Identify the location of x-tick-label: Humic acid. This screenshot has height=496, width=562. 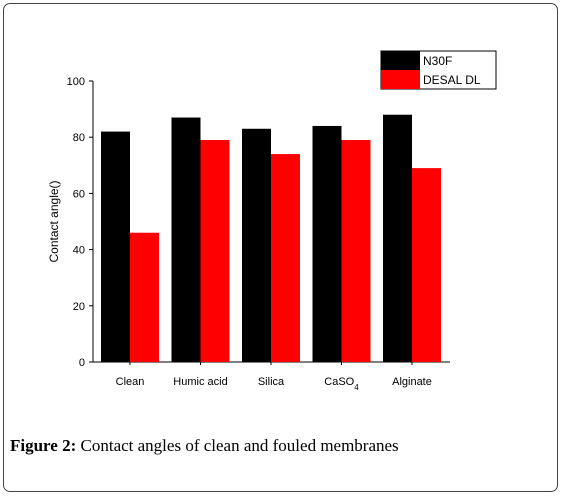
(200, 382).